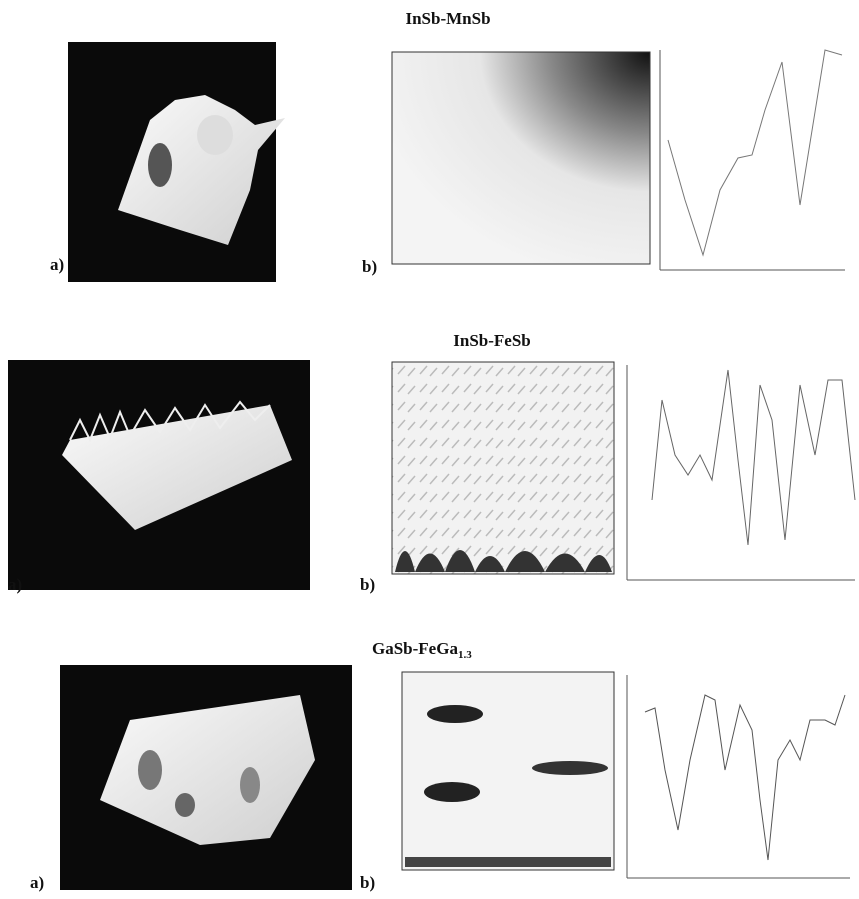  Describe the element at coordinates (170, 421) in the screenshot. I see `afm-spikes` at that location.